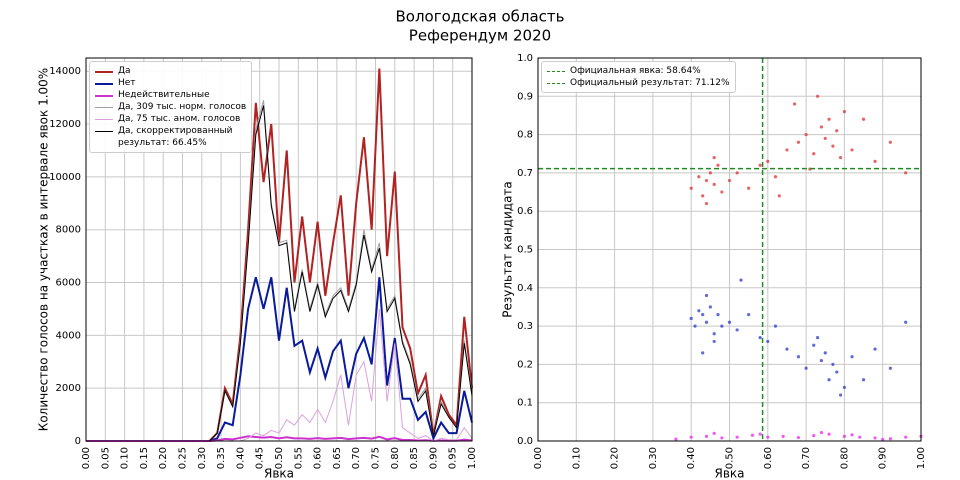 This screenshot has height=480, width=960. I want to click on y-tick-label: 0.4, so click(525, 288).